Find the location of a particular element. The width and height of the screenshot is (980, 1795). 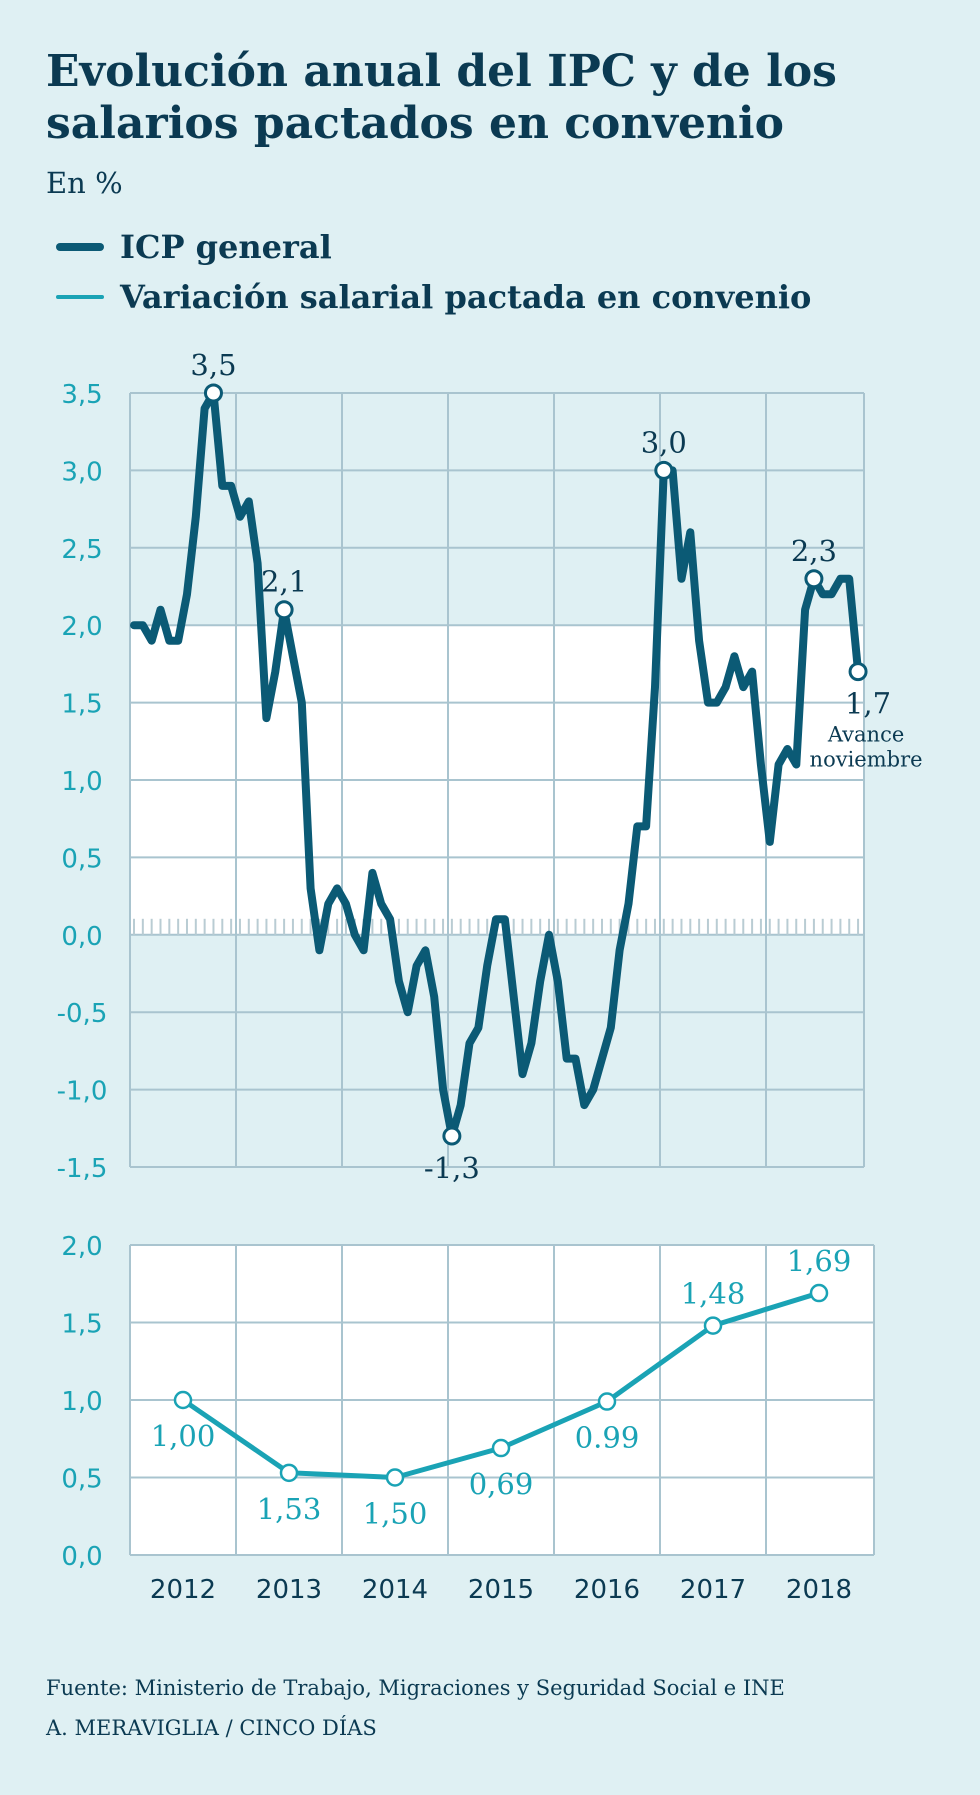

salary-data-label: 1,69 is located at coordinates (819, 1261).